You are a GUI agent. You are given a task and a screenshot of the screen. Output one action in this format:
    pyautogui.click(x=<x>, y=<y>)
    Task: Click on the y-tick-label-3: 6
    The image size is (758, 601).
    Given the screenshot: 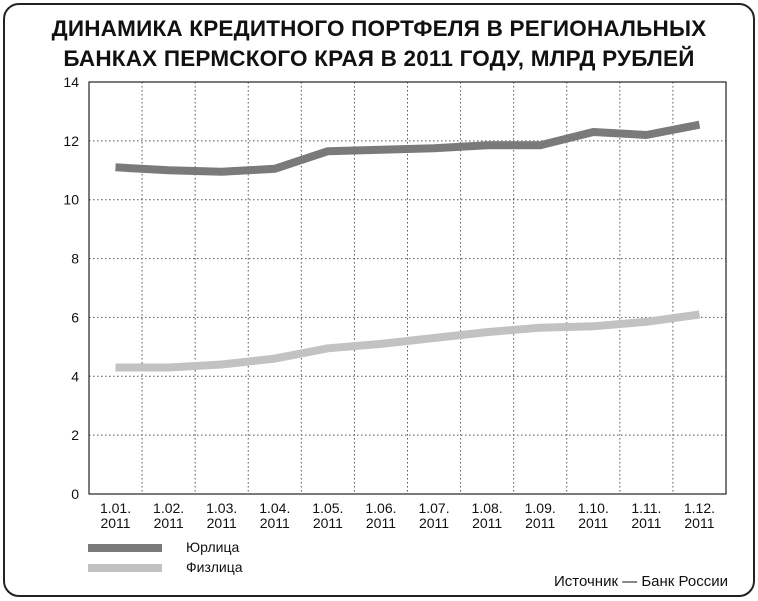 What is the action you would take?
    pyautogui.click(x=75, y=317)
    